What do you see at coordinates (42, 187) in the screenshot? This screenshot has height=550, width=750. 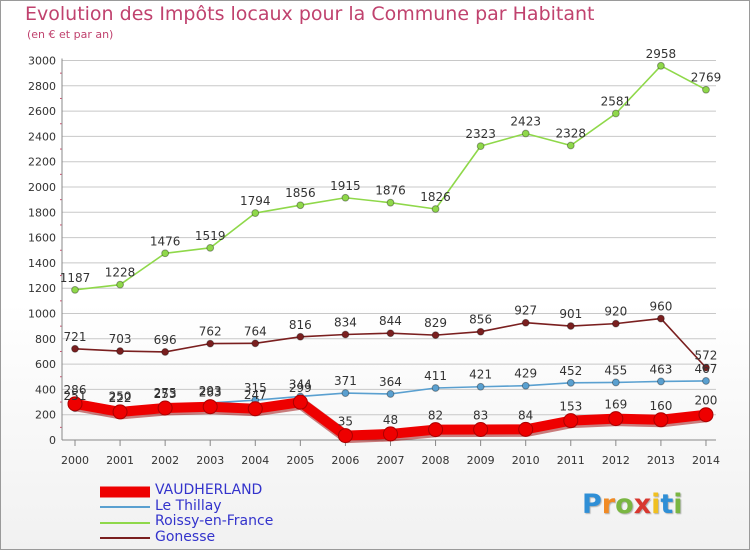 I see `y-tick-label: 2000` at bounding box center [42, 187].